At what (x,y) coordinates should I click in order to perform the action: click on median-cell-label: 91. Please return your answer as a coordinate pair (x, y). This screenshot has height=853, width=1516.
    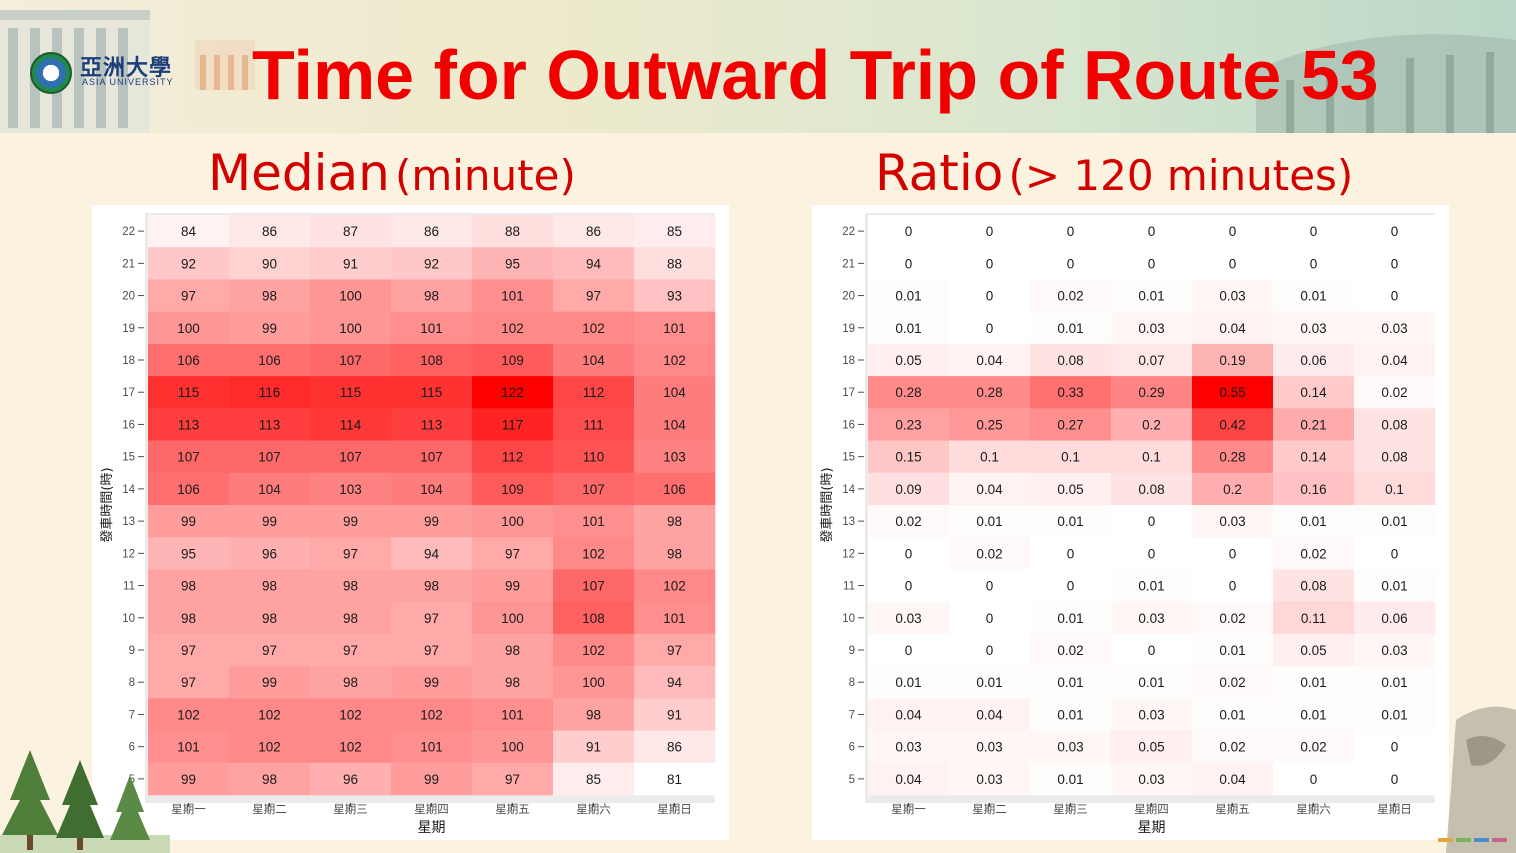
    Looking at the image, I should click on (674, 714).